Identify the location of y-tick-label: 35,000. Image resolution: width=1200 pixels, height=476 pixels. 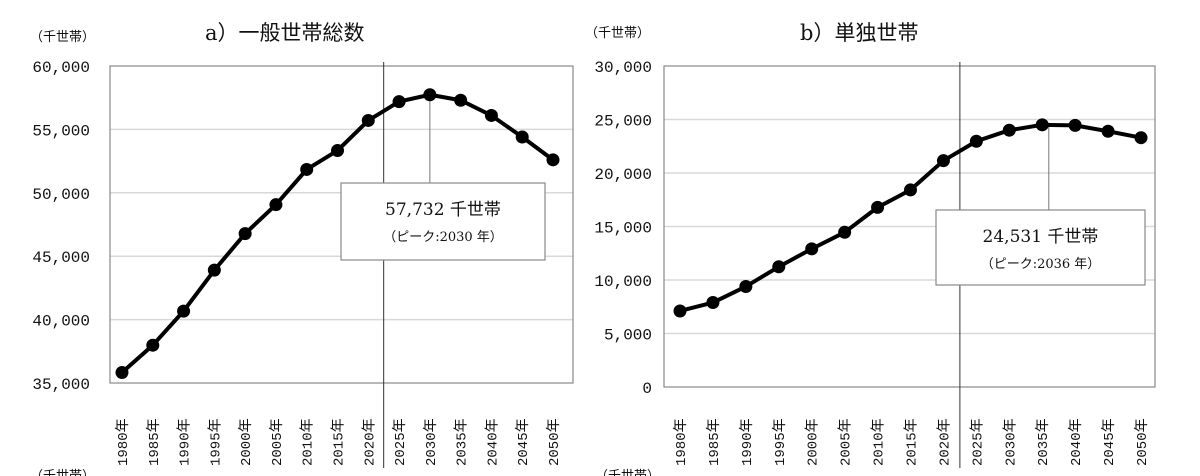
(61, 385).